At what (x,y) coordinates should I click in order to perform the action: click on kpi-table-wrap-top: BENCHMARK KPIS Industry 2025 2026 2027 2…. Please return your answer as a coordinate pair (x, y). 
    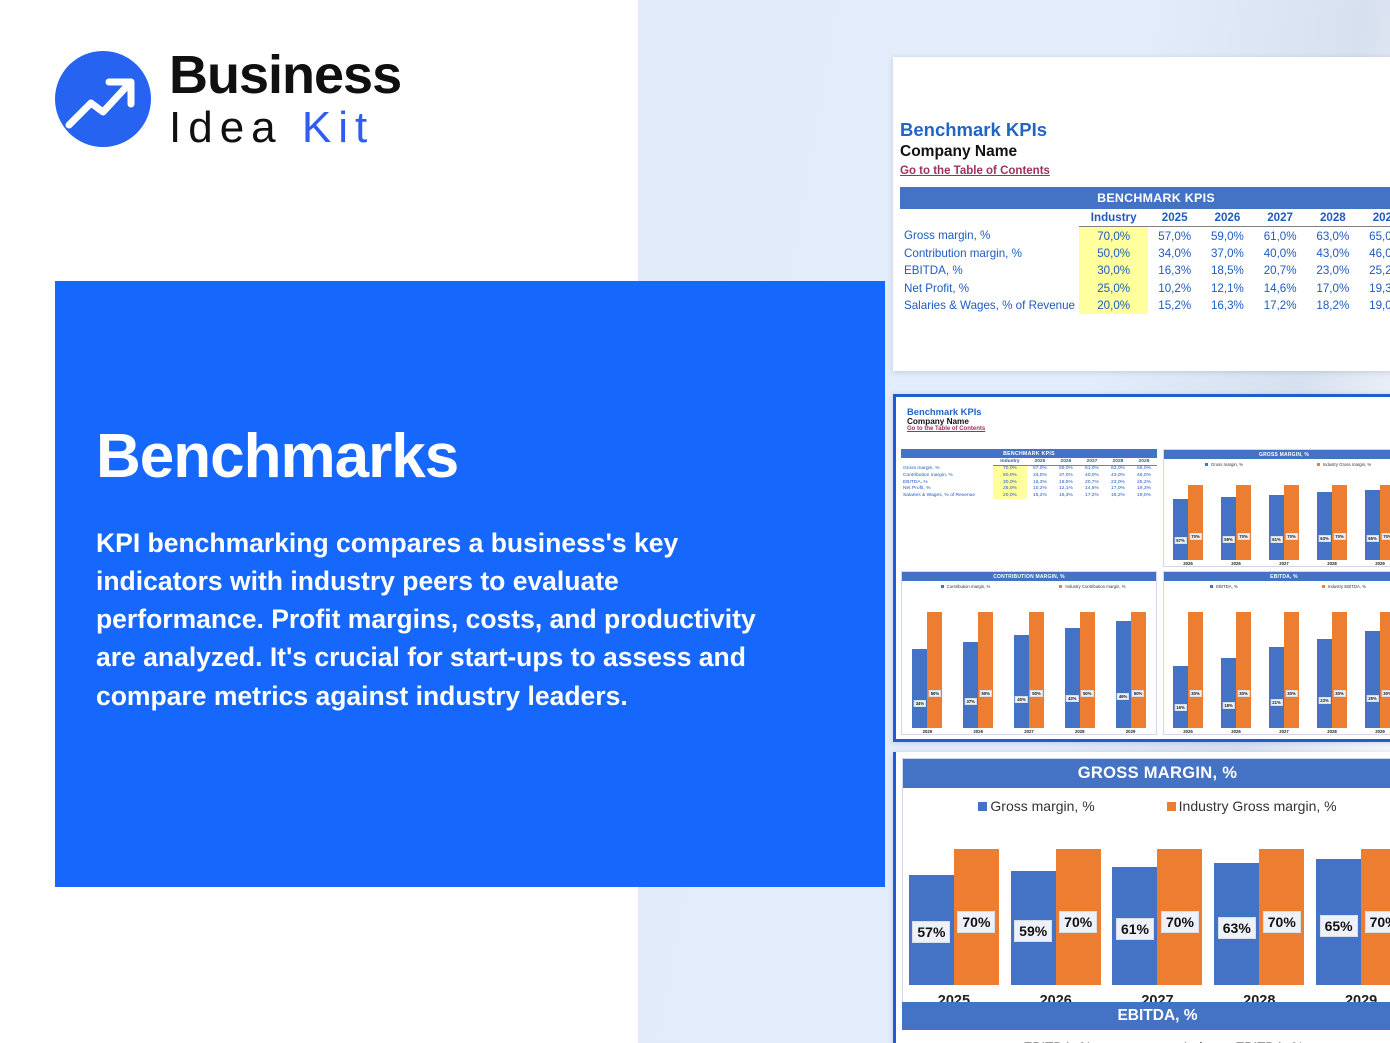
    Looking at the image, I should click on (1145, 251).